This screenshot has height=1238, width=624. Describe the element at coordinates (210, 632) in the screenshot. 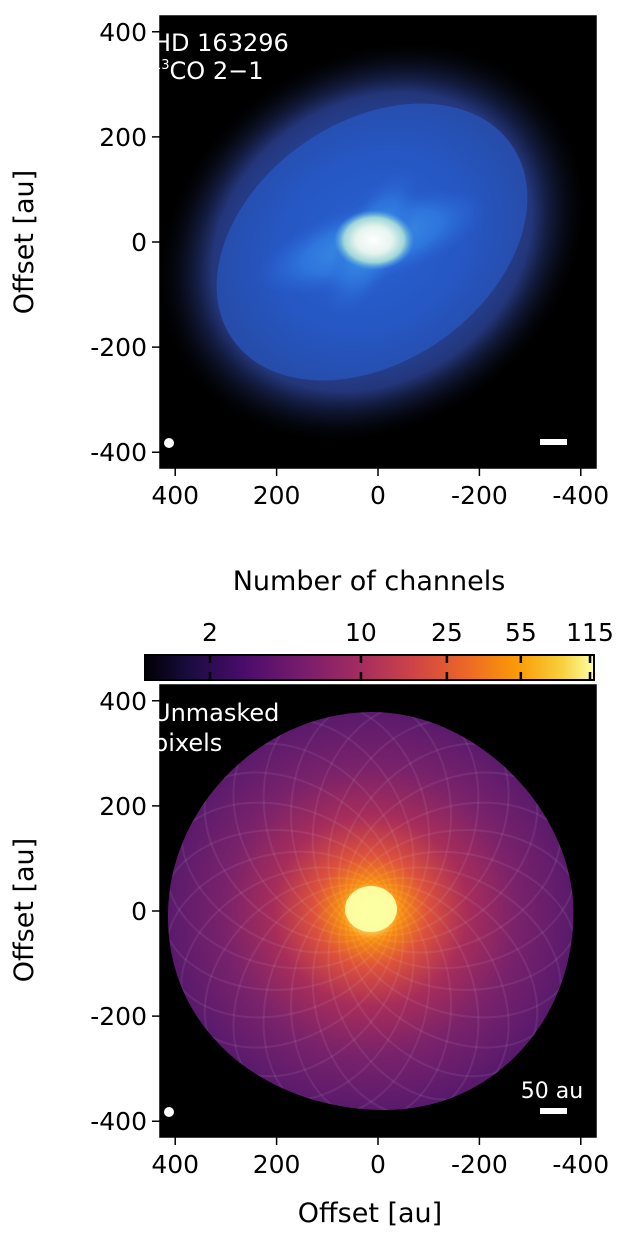

I see `colorbar-tick-label: 2` at that location.